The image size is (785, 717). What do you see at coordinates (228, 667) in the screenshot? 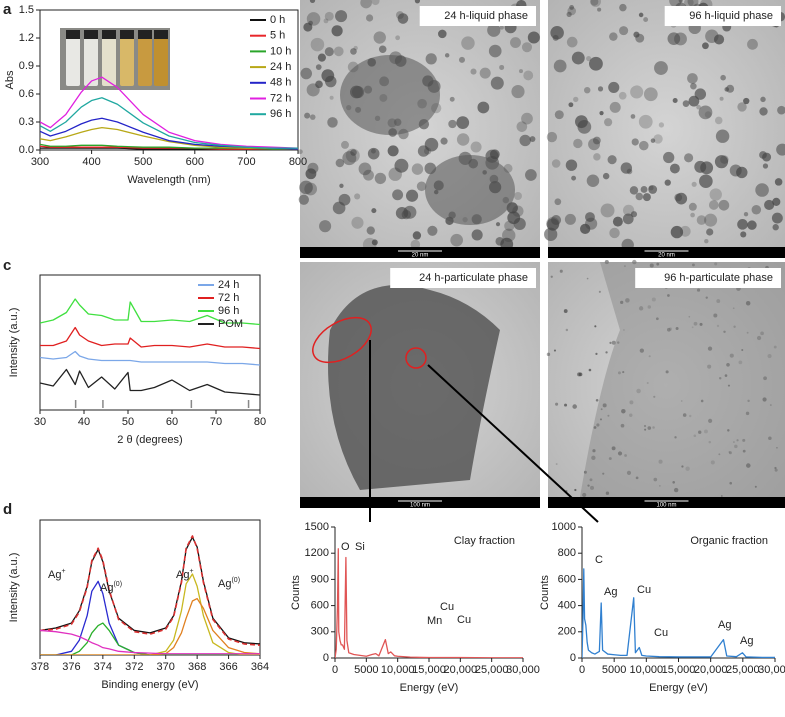
I see `x-tick-label: 366` at bounding box center [228, 667].